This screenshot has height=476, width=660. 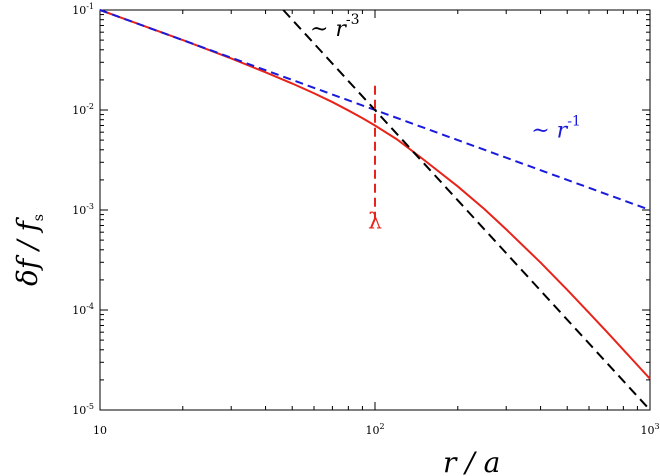 What do you see at coordinates (83, 209) in the screenshot?
I see `y-tick-label: 10⁻³` at bounding box center [83, 209].